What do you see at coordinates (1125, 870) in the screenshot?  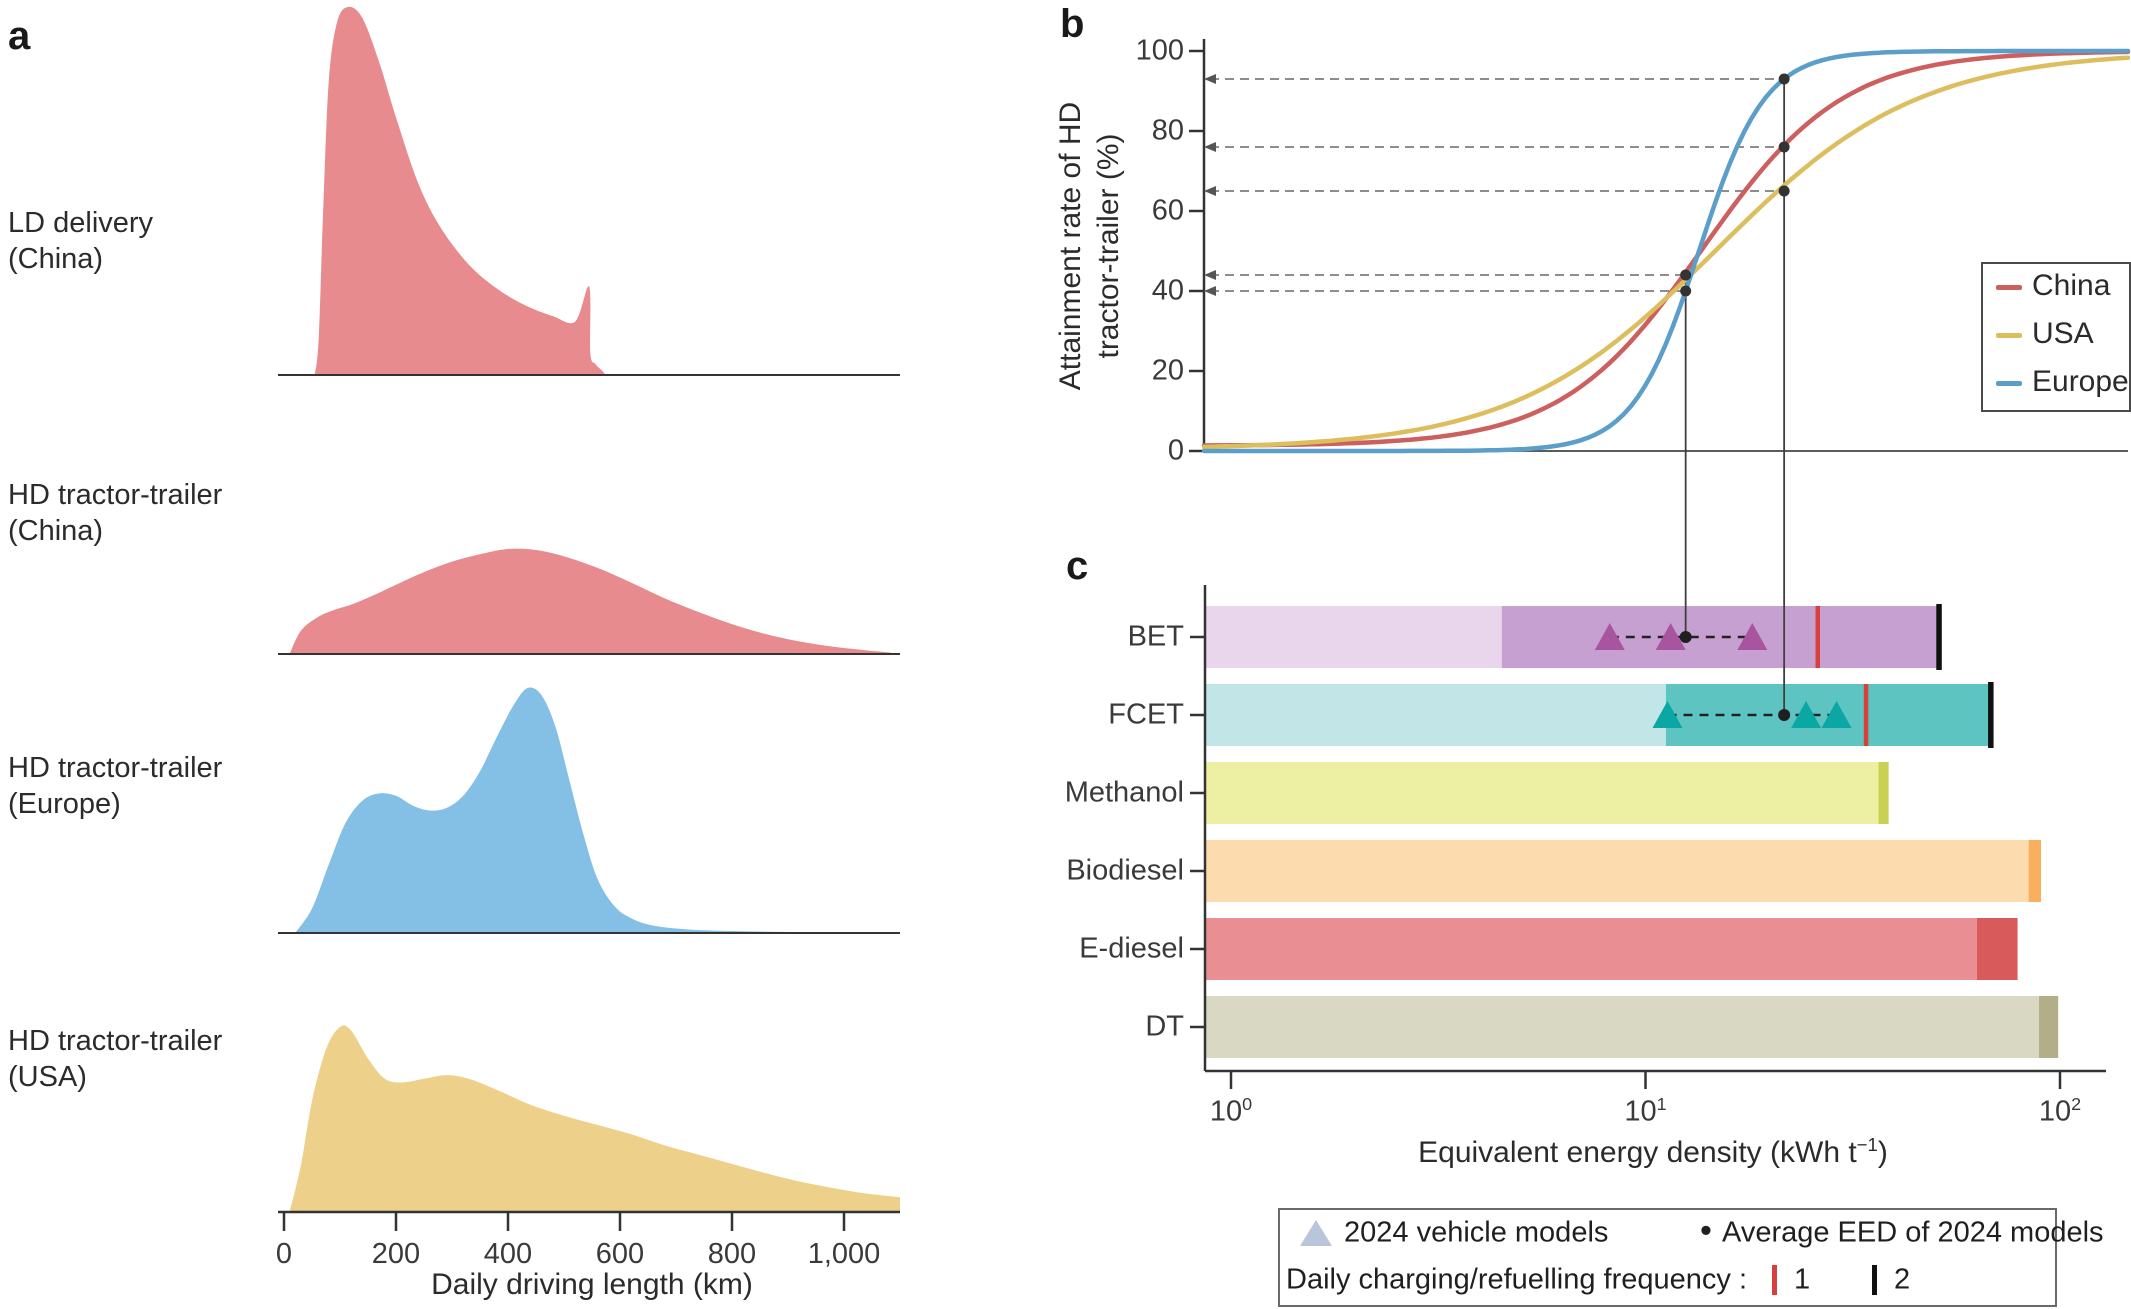 I see `bar-category-label-Biodiesel: Biodiesel` at bounding box center [1125, 870].